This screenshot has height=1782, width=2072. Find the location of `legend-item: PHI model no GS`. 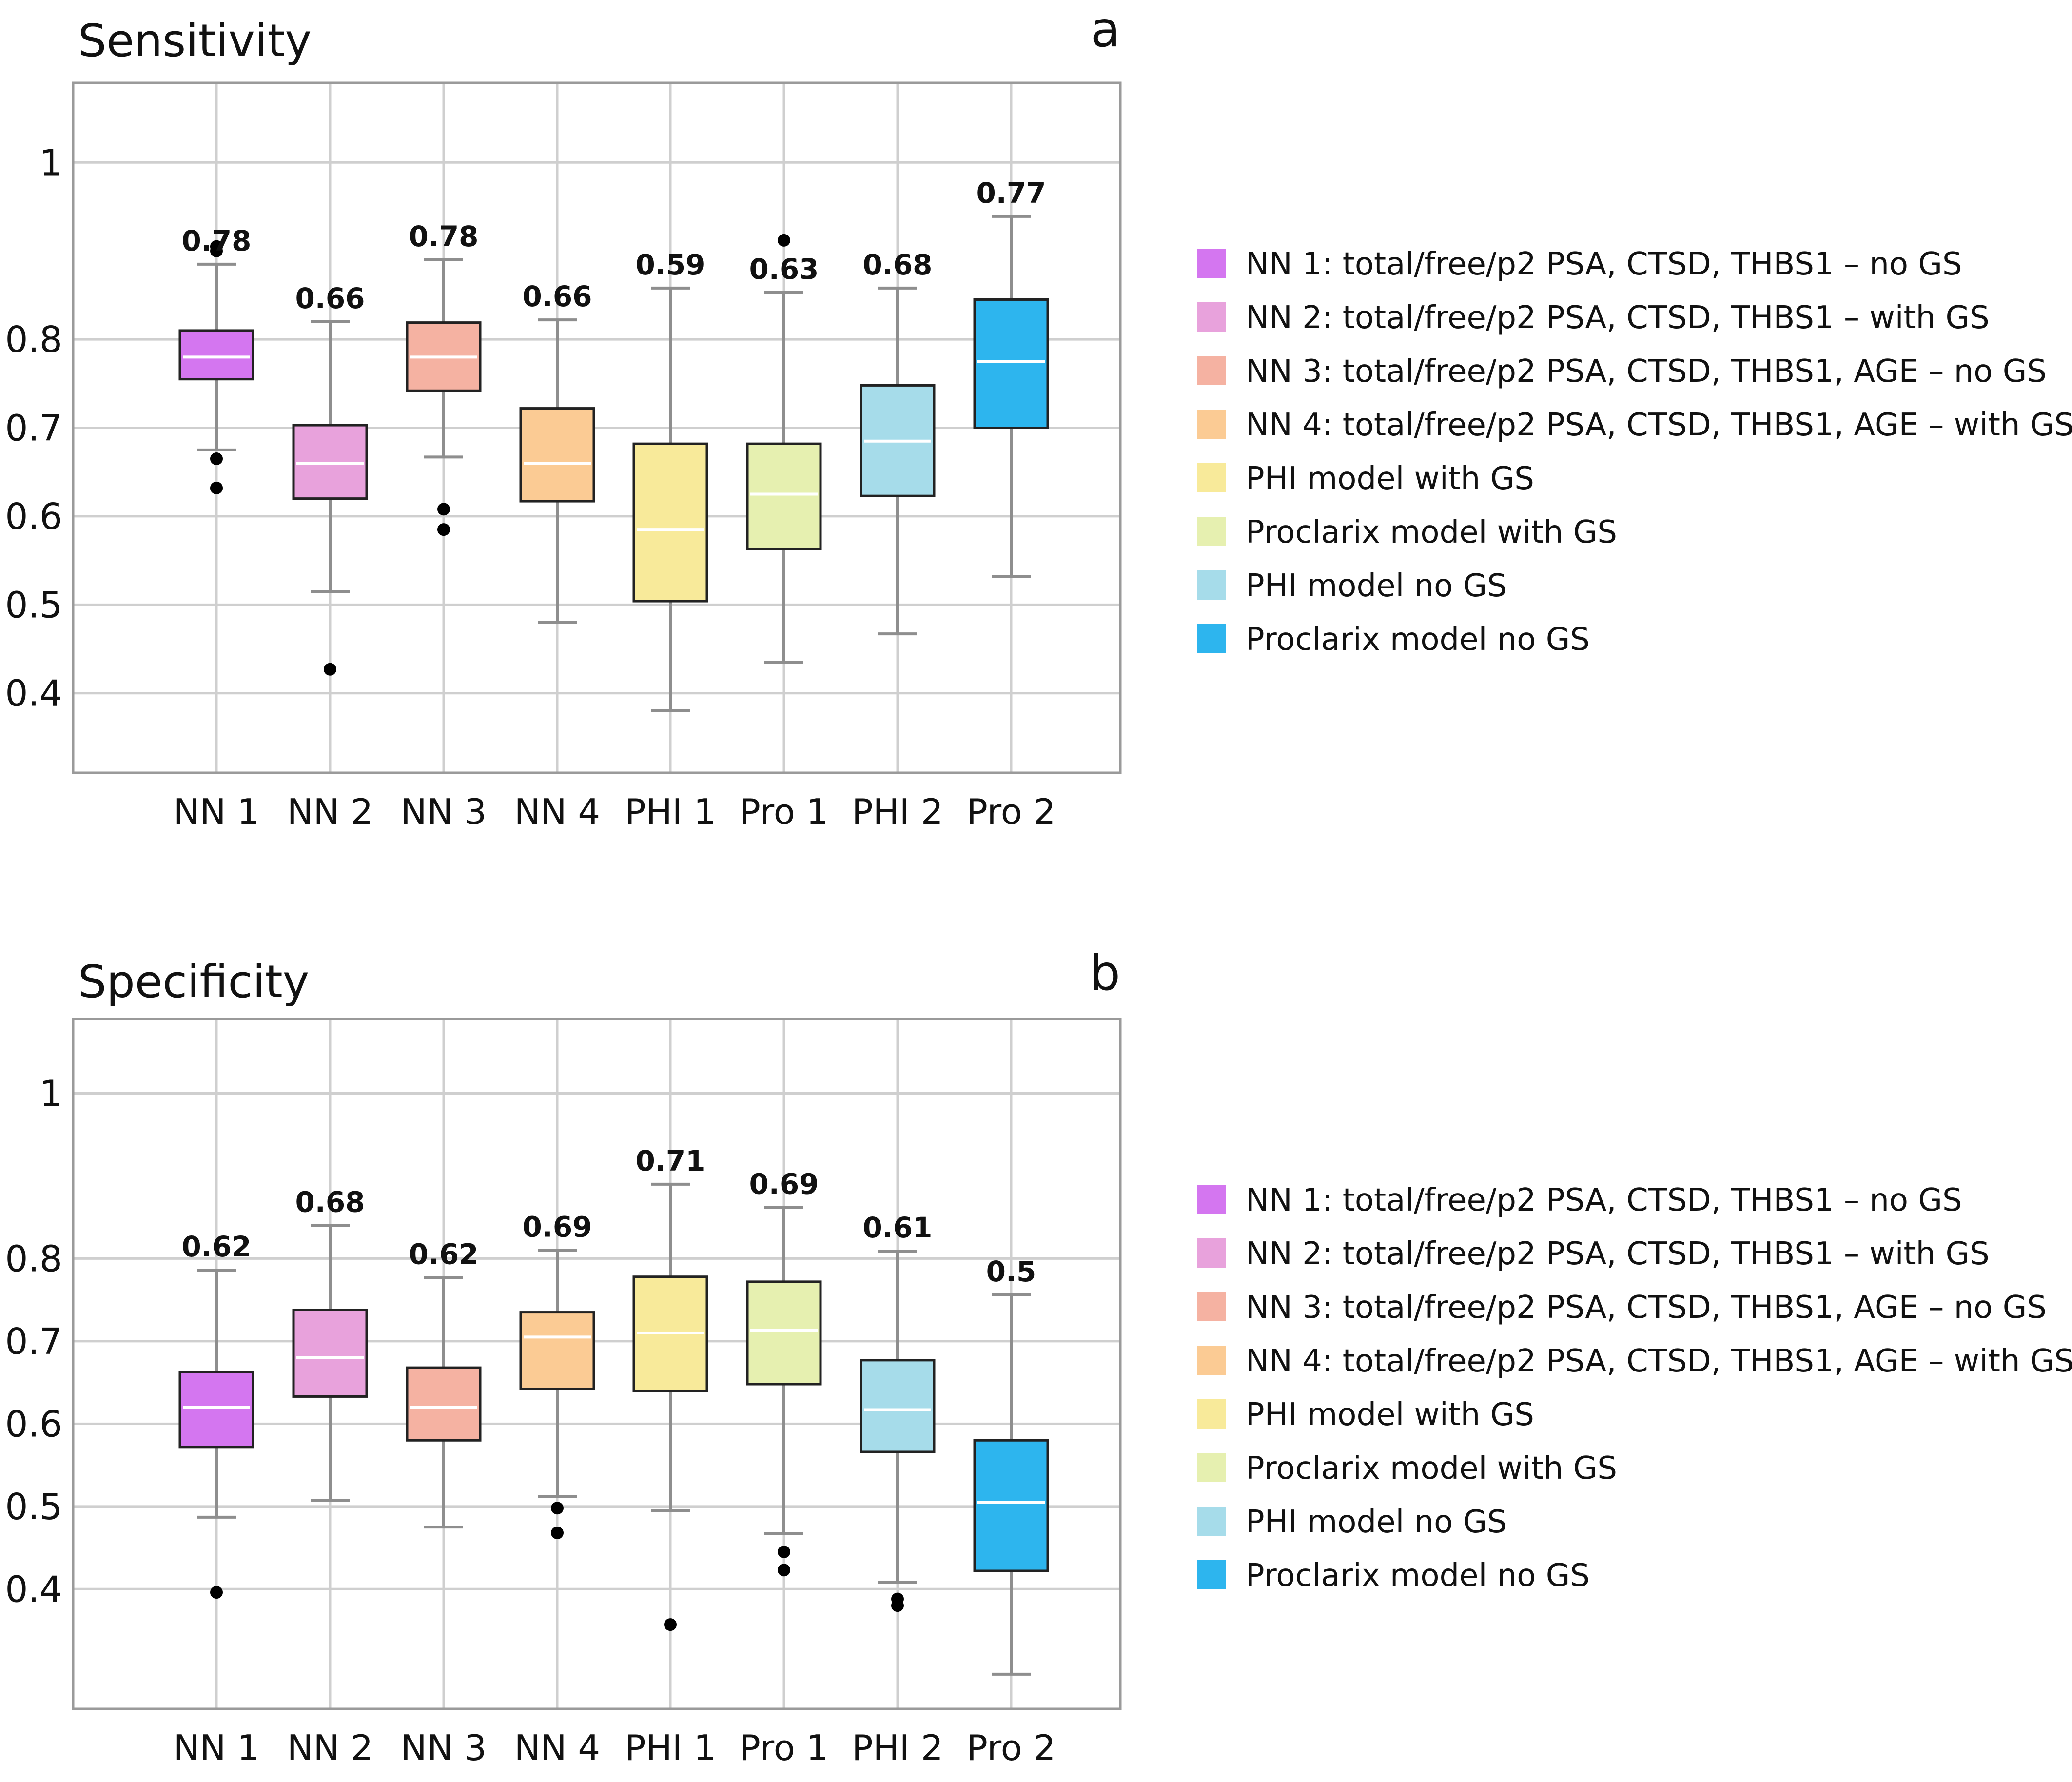

legend-item: PHI model no GS is located at coordinates (1352, 586).